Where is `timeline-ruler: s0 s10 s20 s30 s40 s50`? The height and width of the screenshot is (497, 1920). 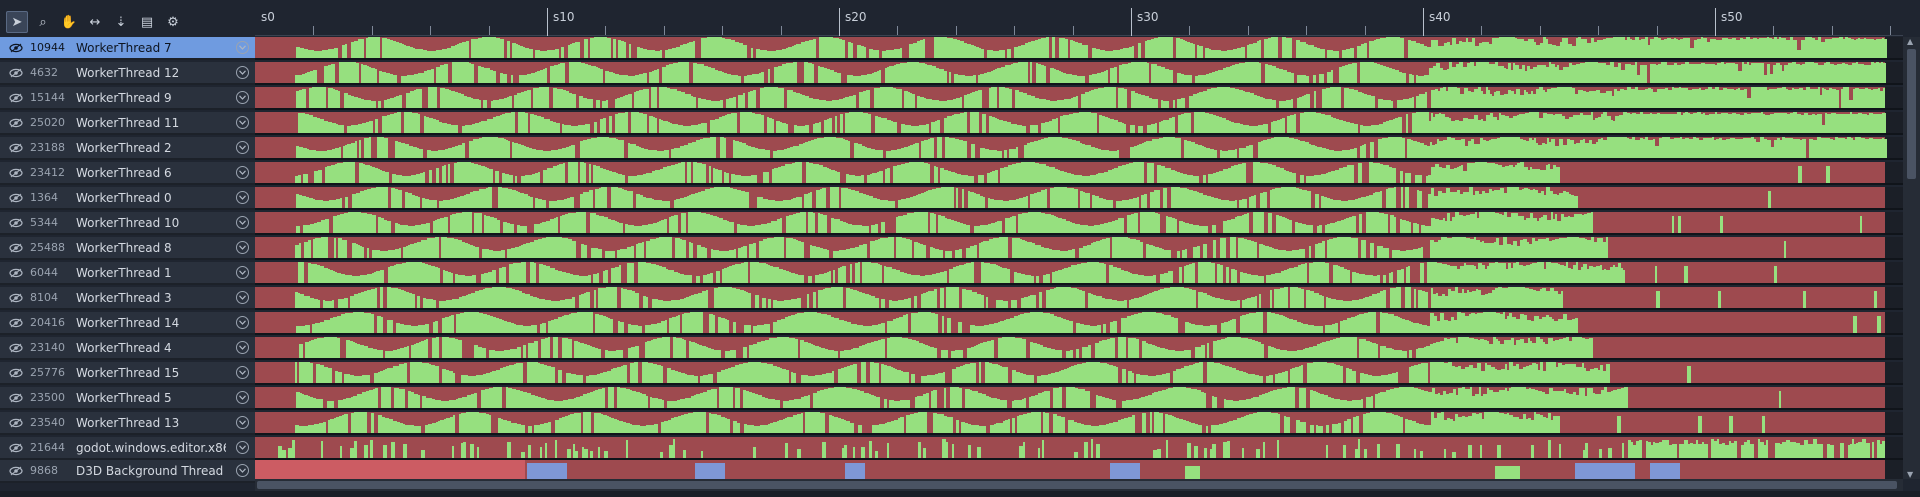 timeline-ruler: s0 s10 s20 s30 s40 s50 is located at coordinates (1079, 22).